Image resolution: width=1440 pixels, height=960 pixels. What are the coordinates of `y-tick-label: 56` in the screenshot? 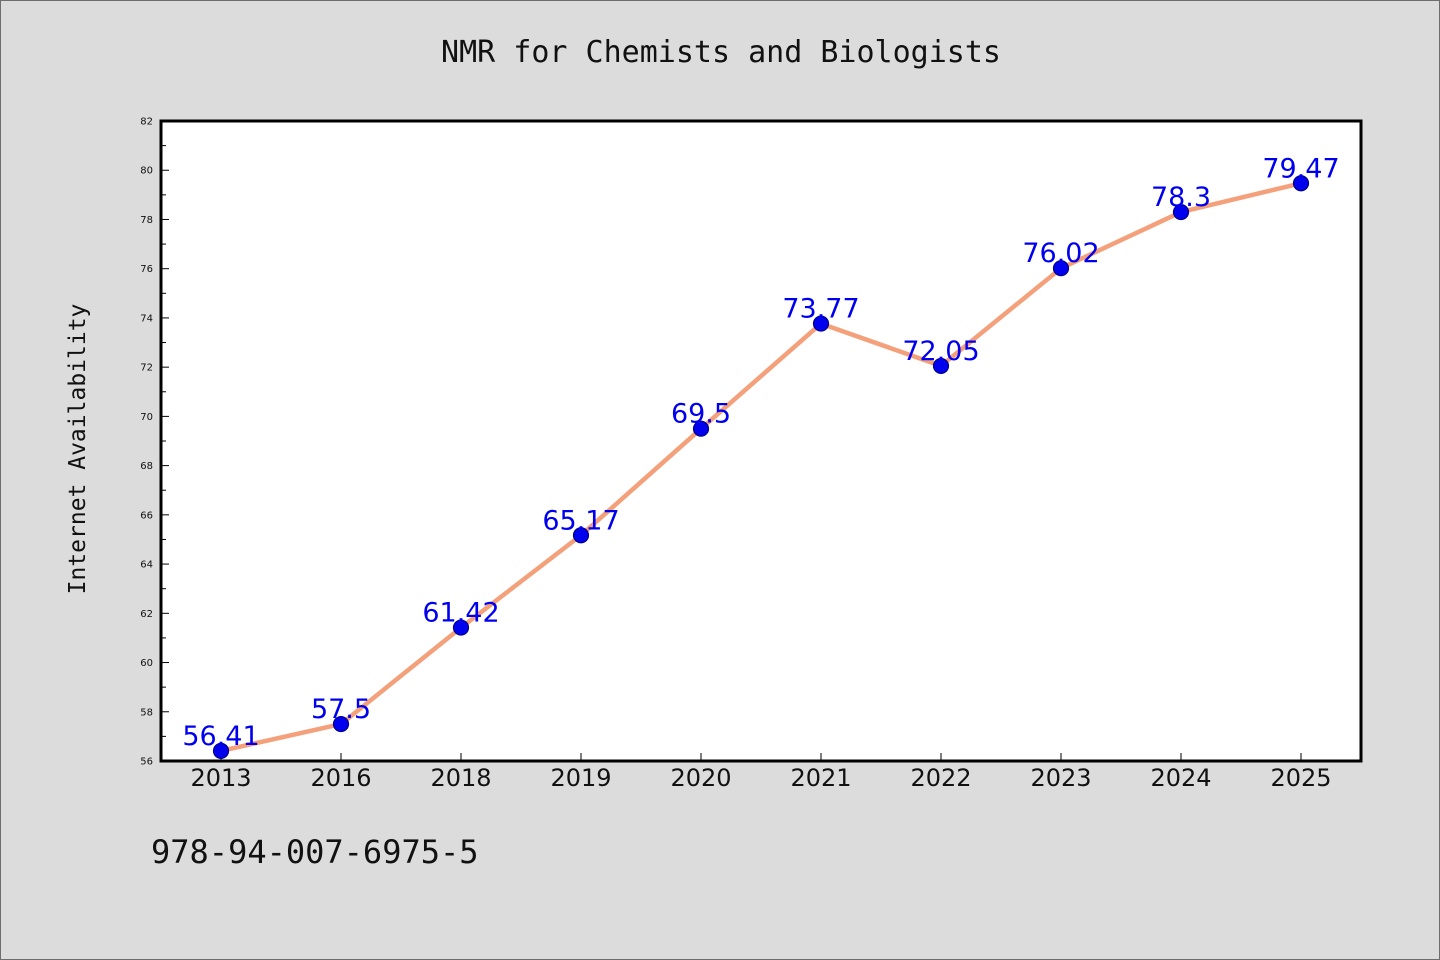 It's located at (146, 762).